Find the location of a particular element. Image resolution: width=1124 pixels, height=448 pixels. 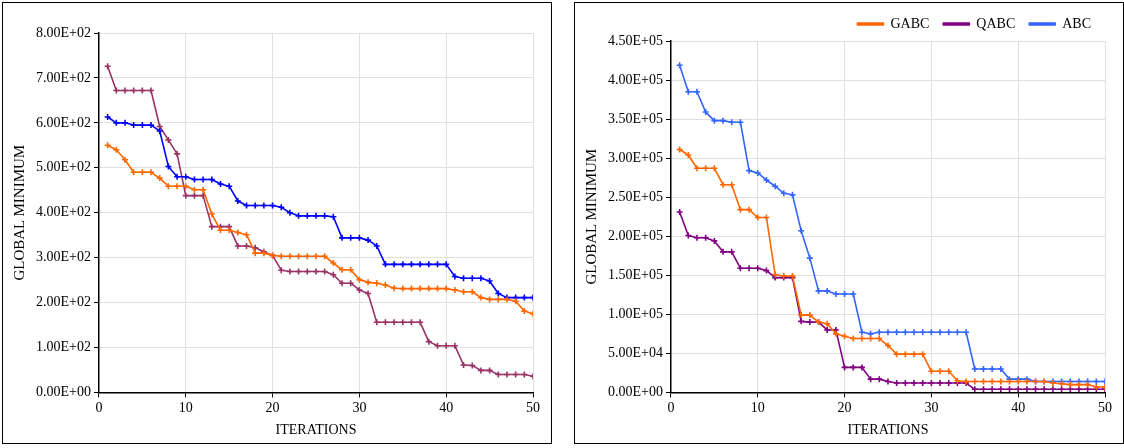

y-tick-label: 3.50E+05 is located at coordinates (635, 118).